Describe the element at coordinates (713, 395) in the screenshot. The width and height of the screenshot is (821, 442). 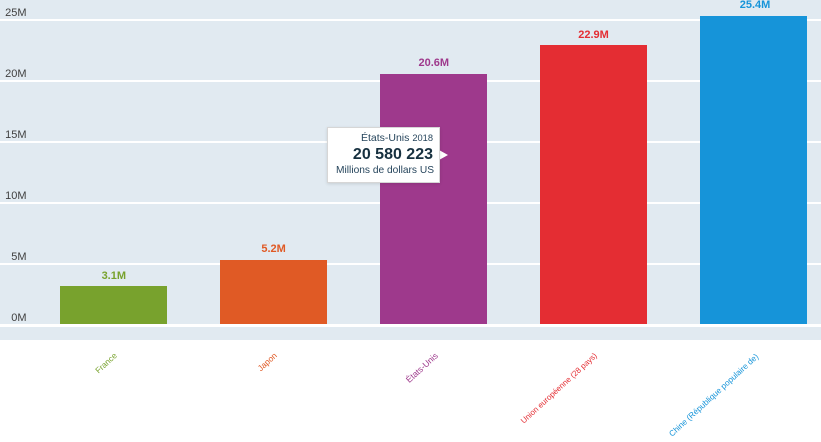
I see `svg-text:Chine (République populaire de: Chine (République populaire de)` at that location.